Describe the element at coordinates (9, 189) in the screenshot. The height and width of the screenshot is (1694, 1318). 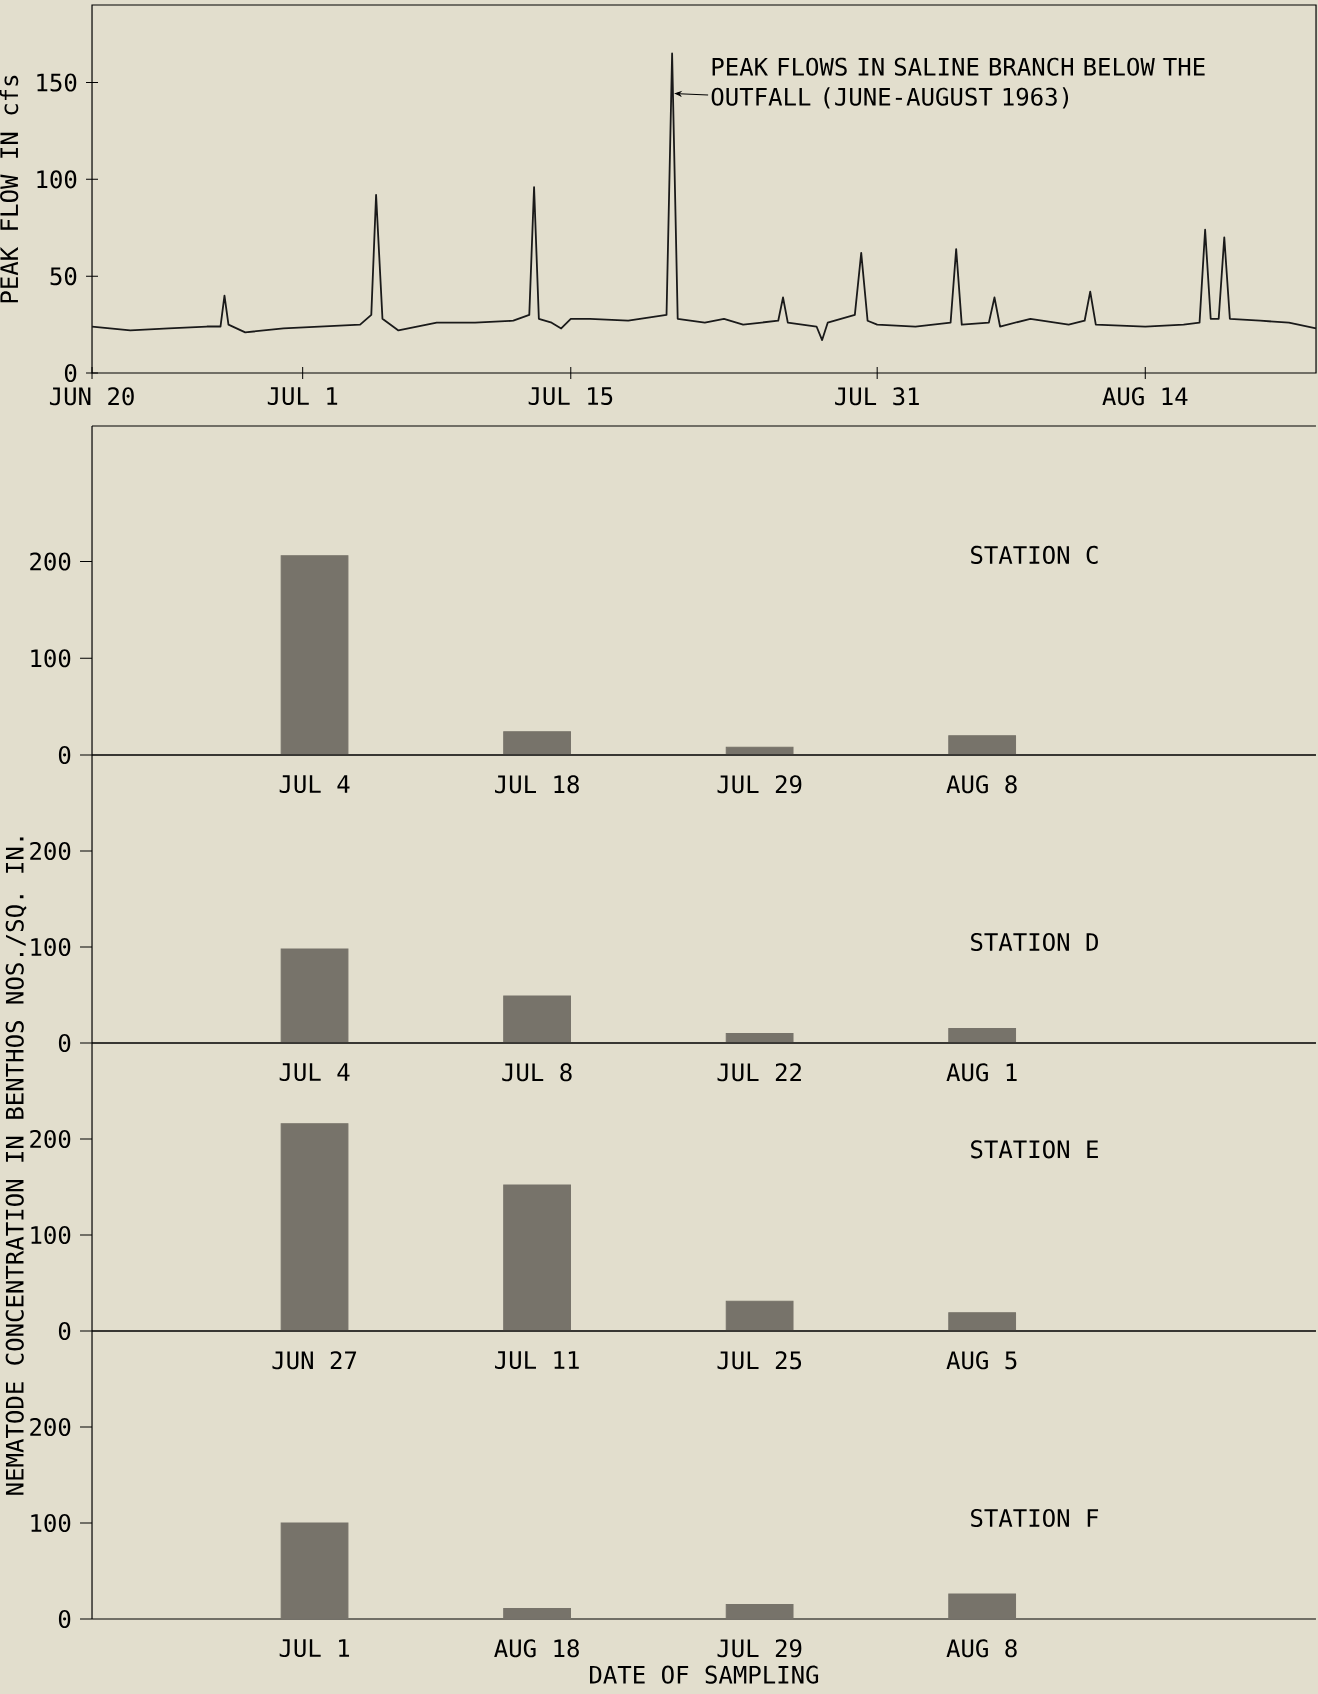
I see `y-axis-title: PEAK FLOW IN cfs` at that location.